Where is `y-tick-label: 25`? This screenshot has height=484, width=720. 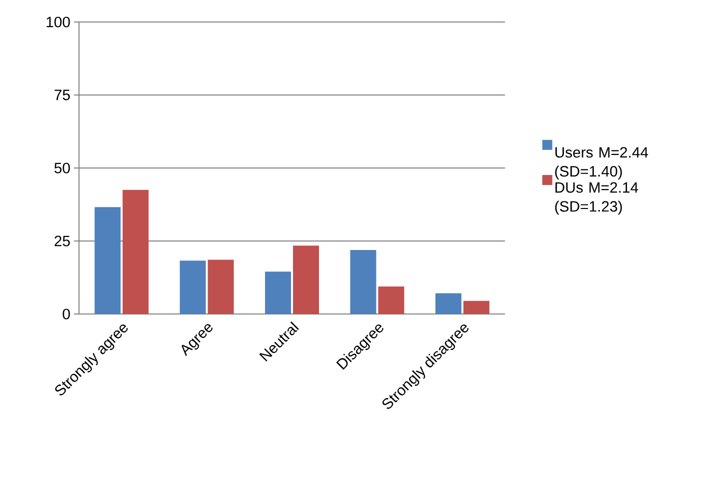
y-tick-label: 25 is located at coordinates (62, 241).